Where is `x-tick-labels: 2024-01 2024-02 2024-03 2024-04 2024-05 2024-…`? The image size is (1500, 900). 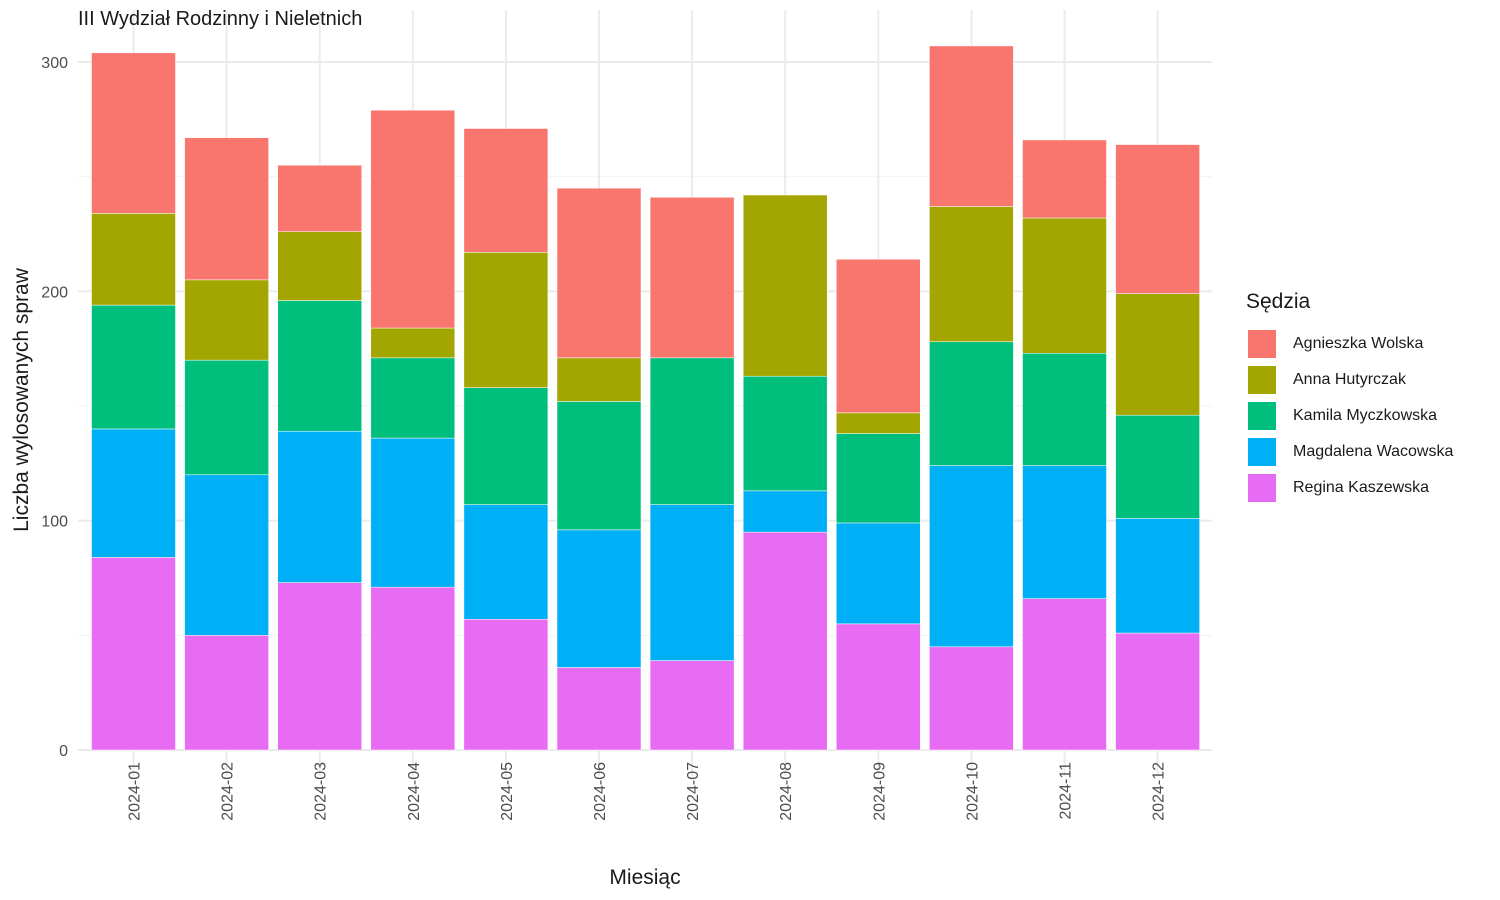 x-tick-labels: 2024-01 2024-02 2024-03 2024-04 2024-05 2024-… is located at coordinates (647, 791).